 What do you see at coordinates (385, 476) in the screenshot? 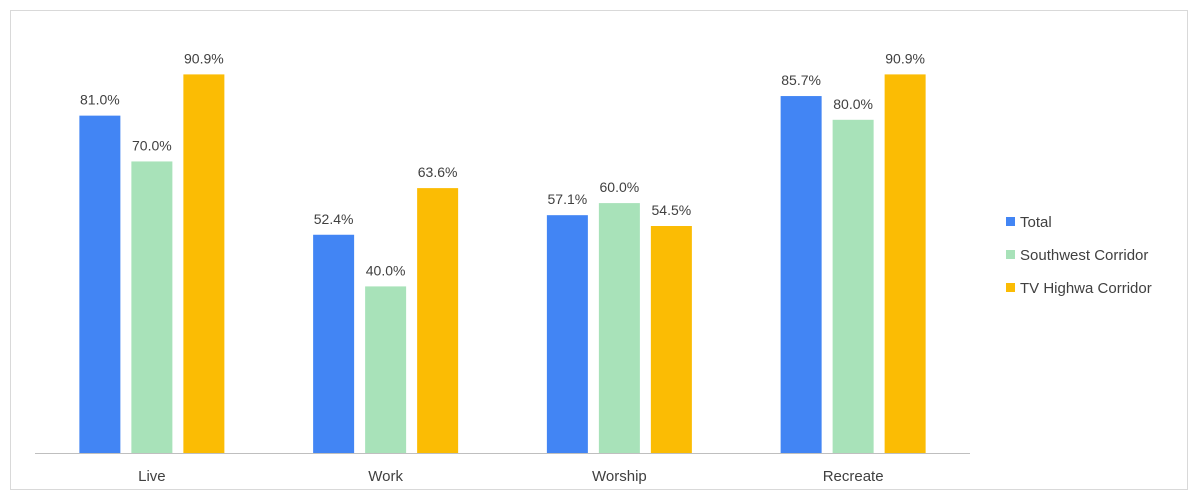
I see `category-label-work: Work` at bounding box center [385, 476].